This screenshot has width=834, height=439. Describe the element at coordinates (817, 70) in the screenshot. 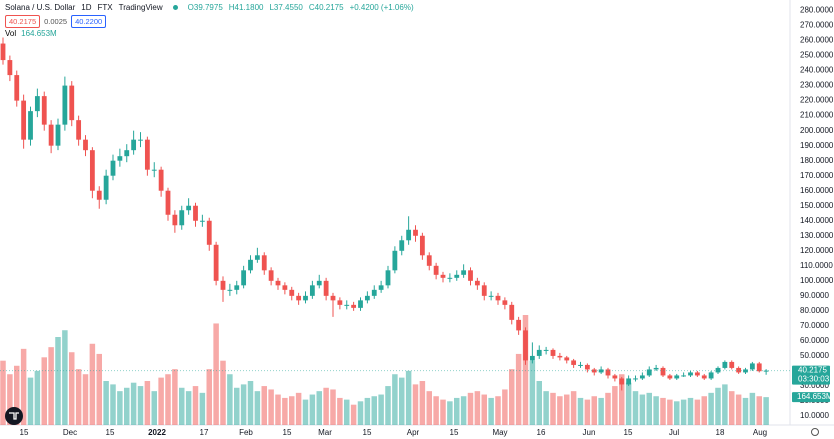

I see `y-tick-label: 240.0000` at that location.